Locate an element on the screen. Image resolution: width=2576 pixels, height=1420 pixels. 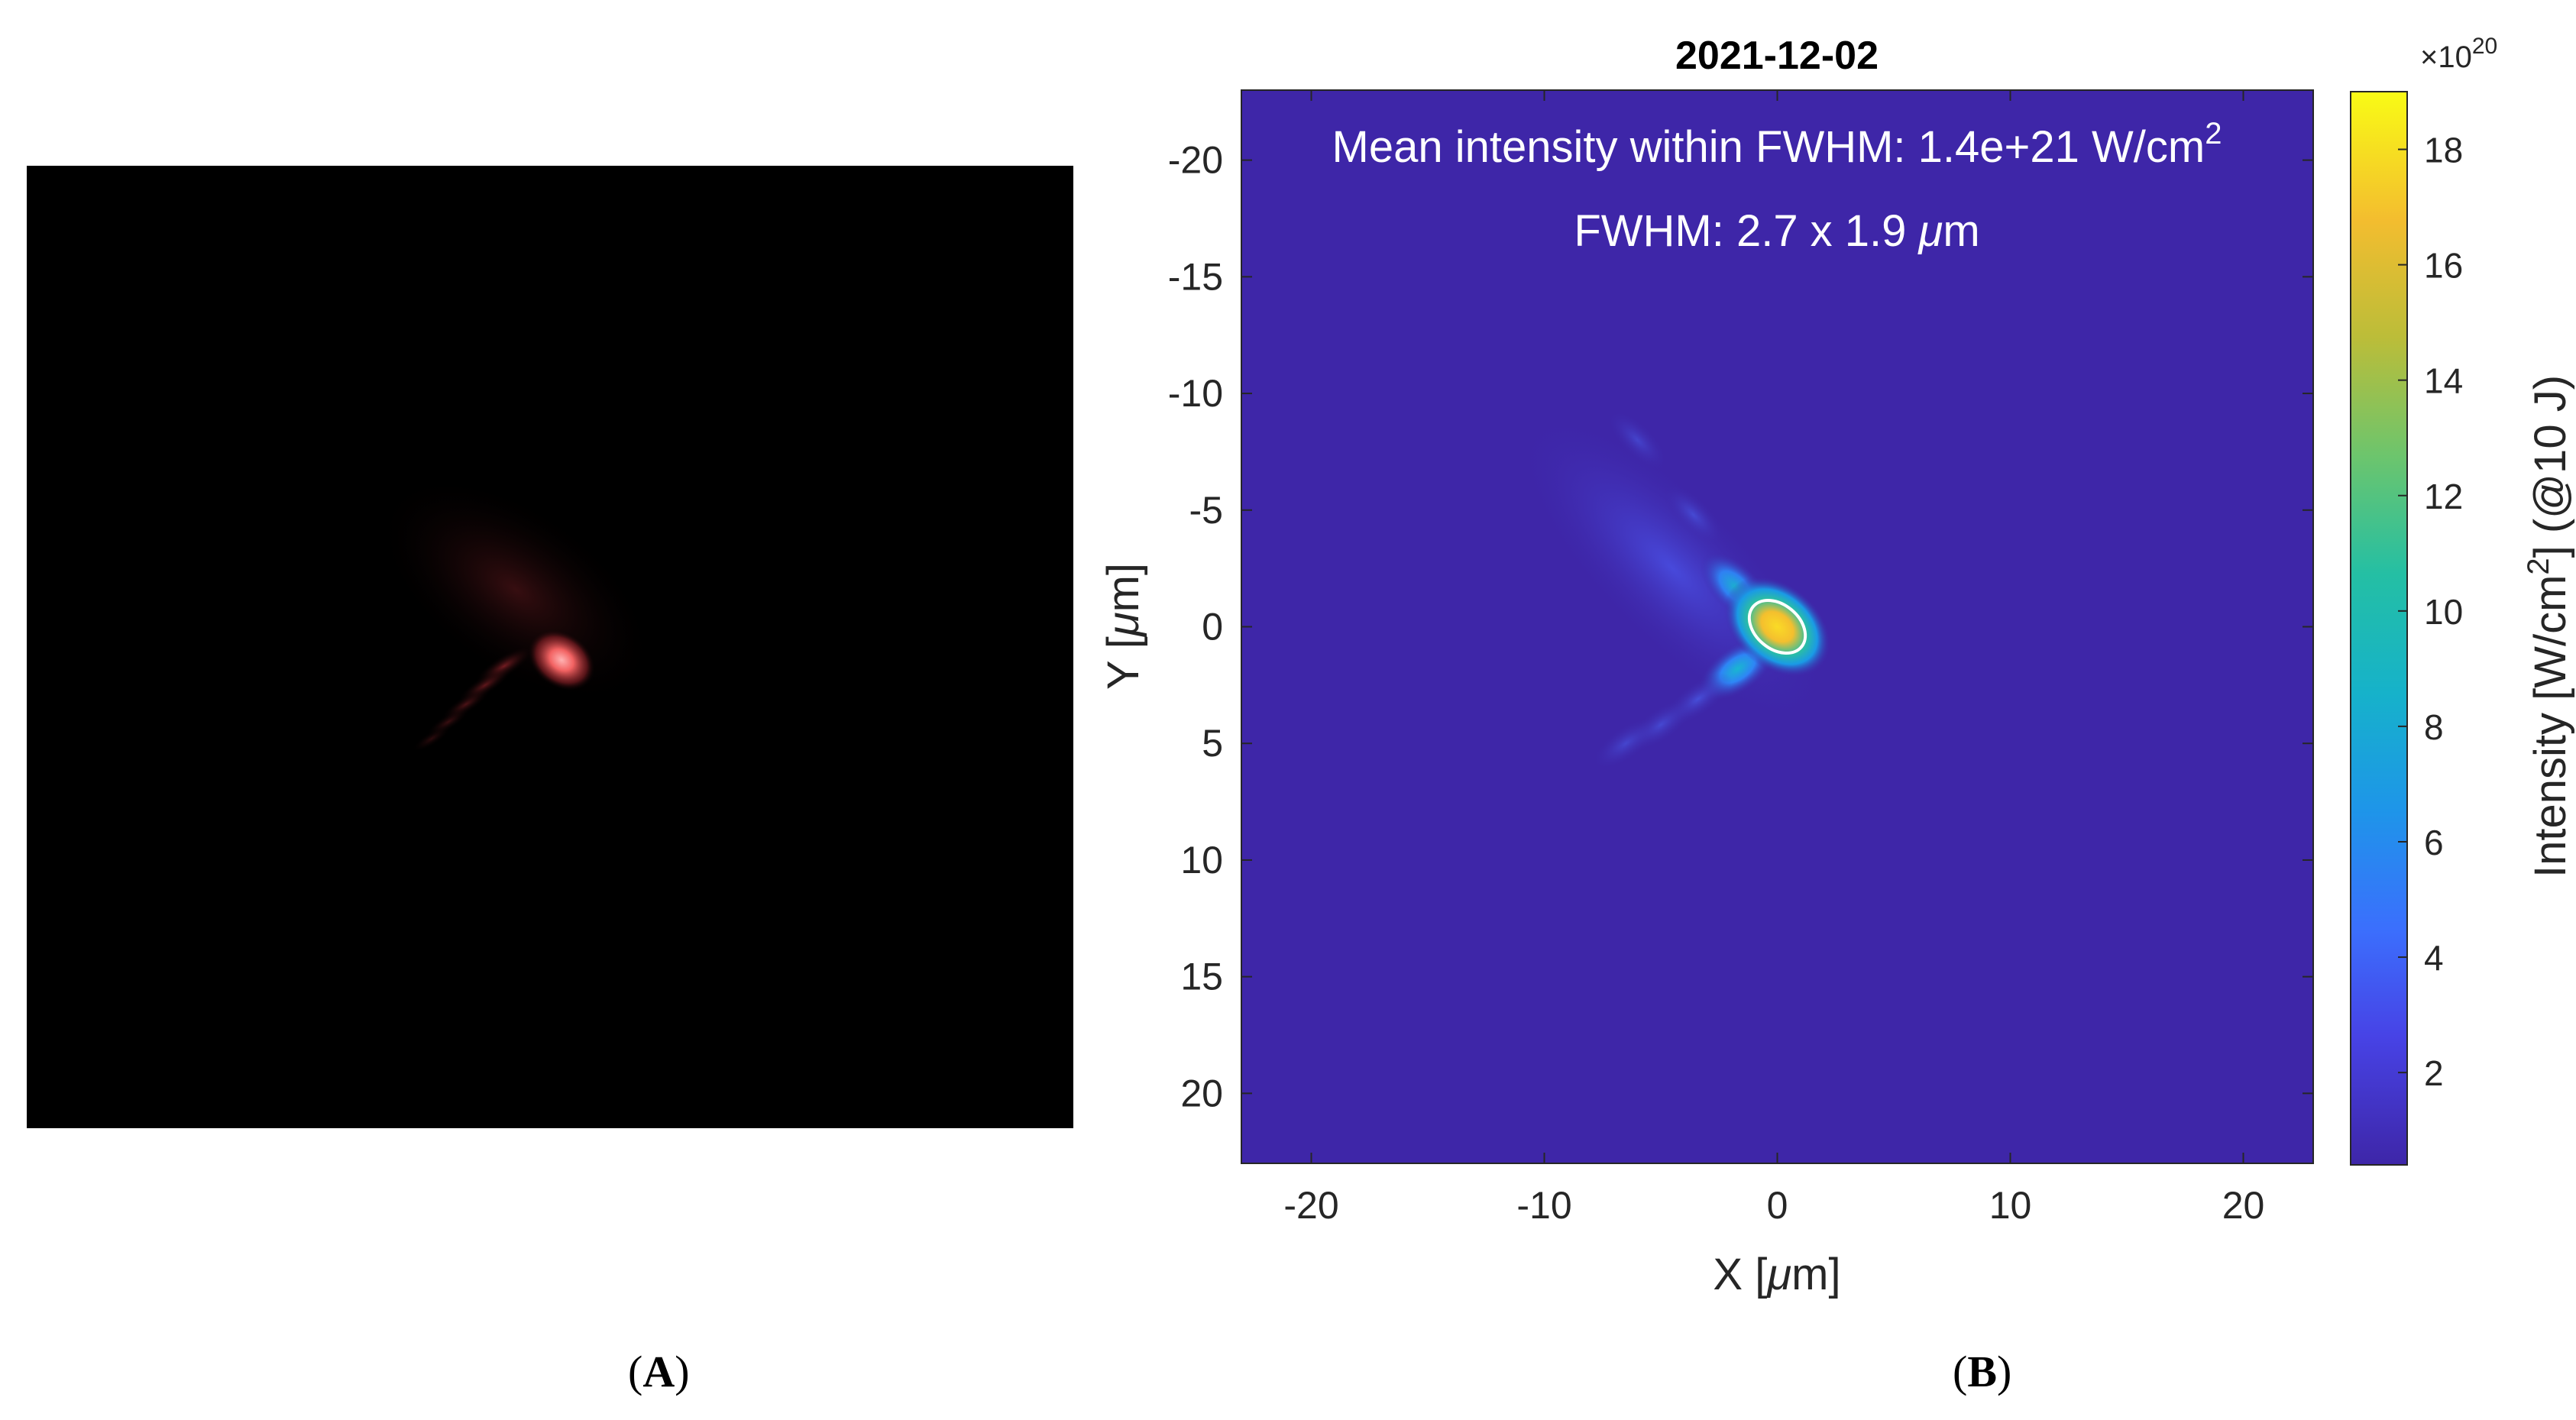
x-tick-label: 0 is located at coordinates (1777, 1205).